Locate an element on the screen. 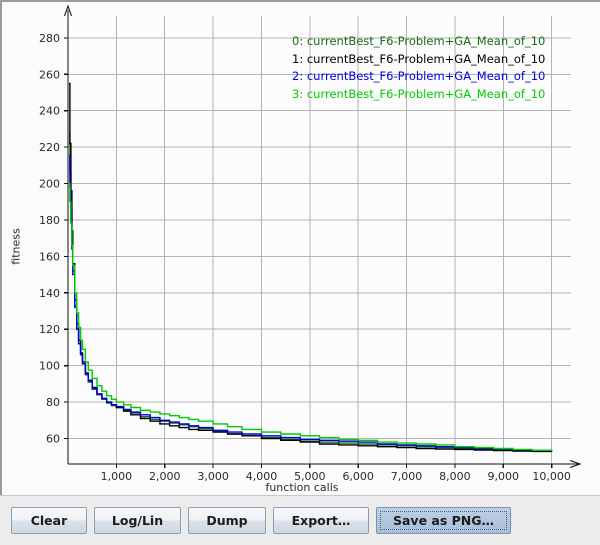  svg-text: 5,000 is located at coordinates (310, 476).